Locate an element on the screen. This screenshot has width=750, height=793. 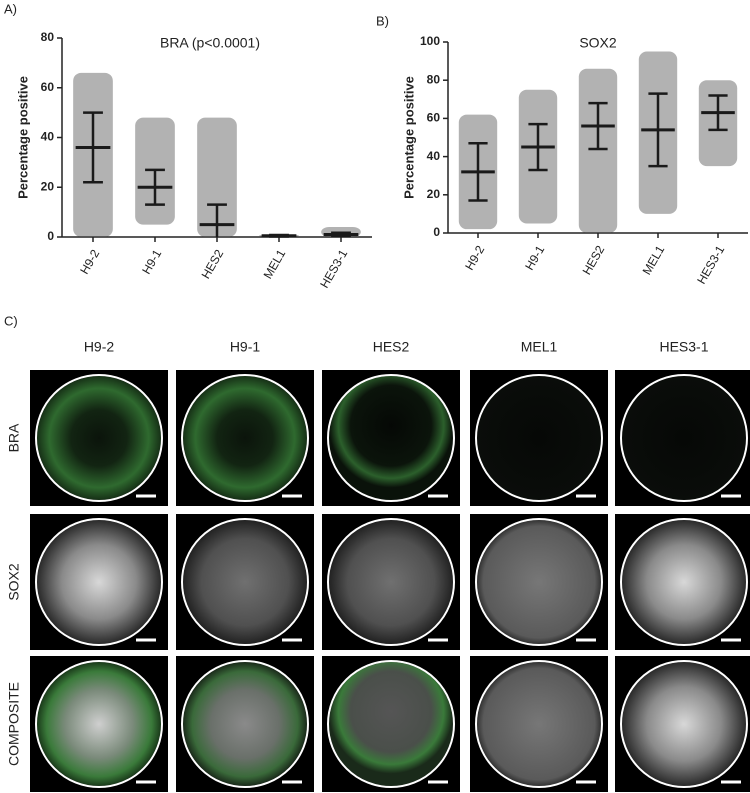
column-header: HES3-1 is located at coordinates (683, 347).